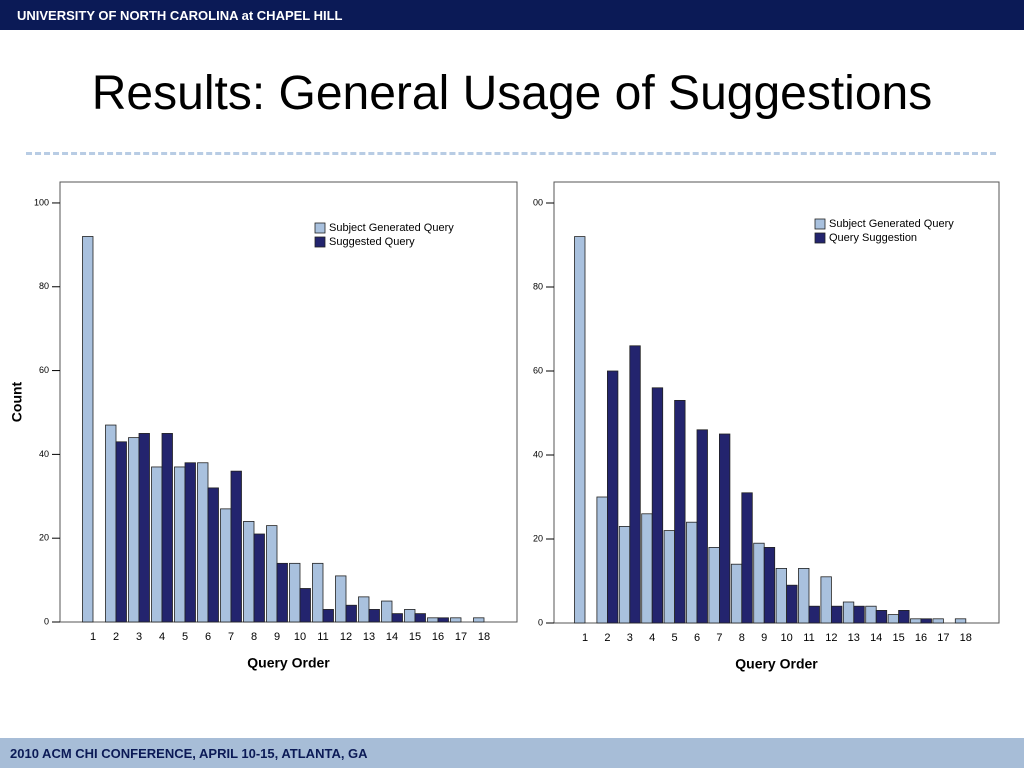  Describe the element at coordinates (697, 638) in the screenshot. I see `x-tick-label: 6` at that location.